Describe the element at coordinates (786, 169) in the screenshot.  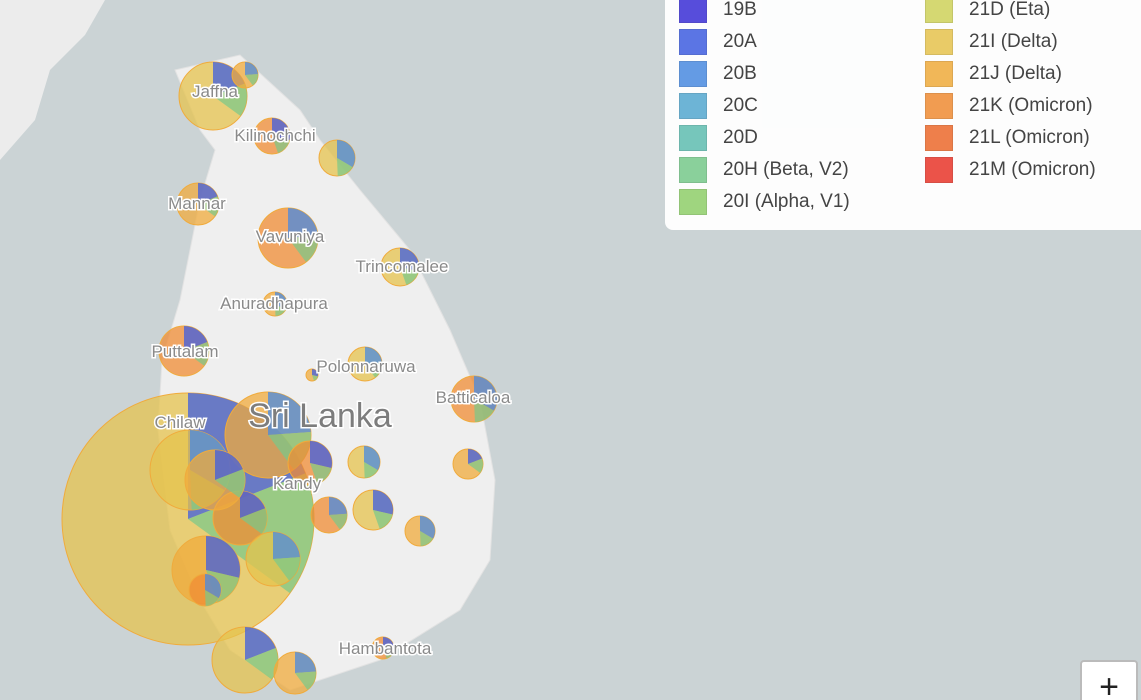
I see `legend-label: 20H (Beta, V2)` at that location.